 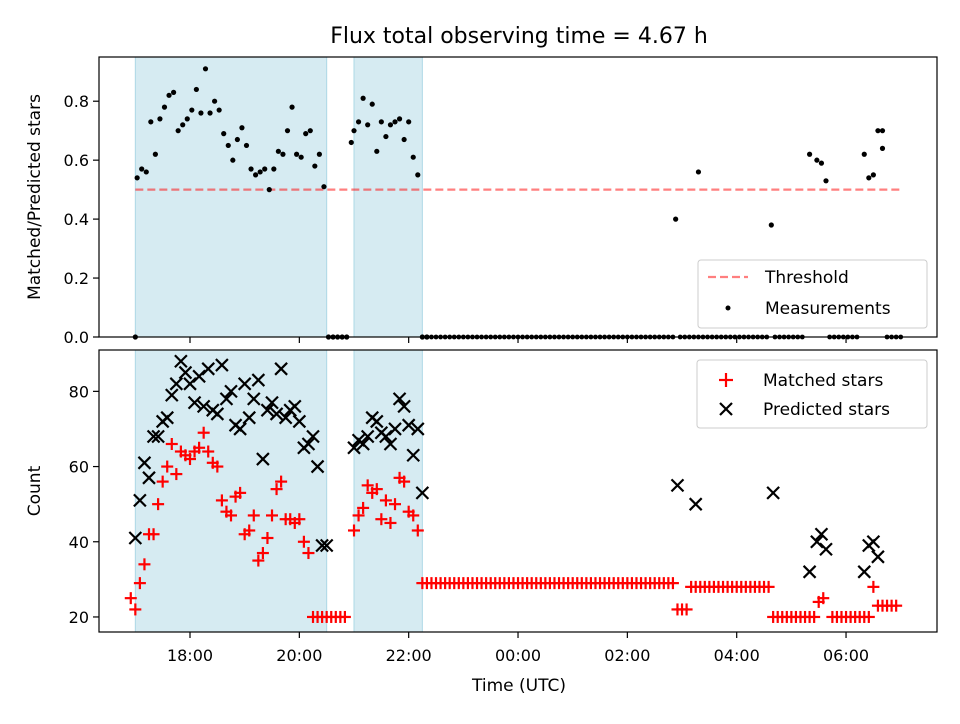 What do you see at coordinates (812, 294) in the screenshot?
I see `top-legend: Threshold Measurements` at bounding box center [812, 294].